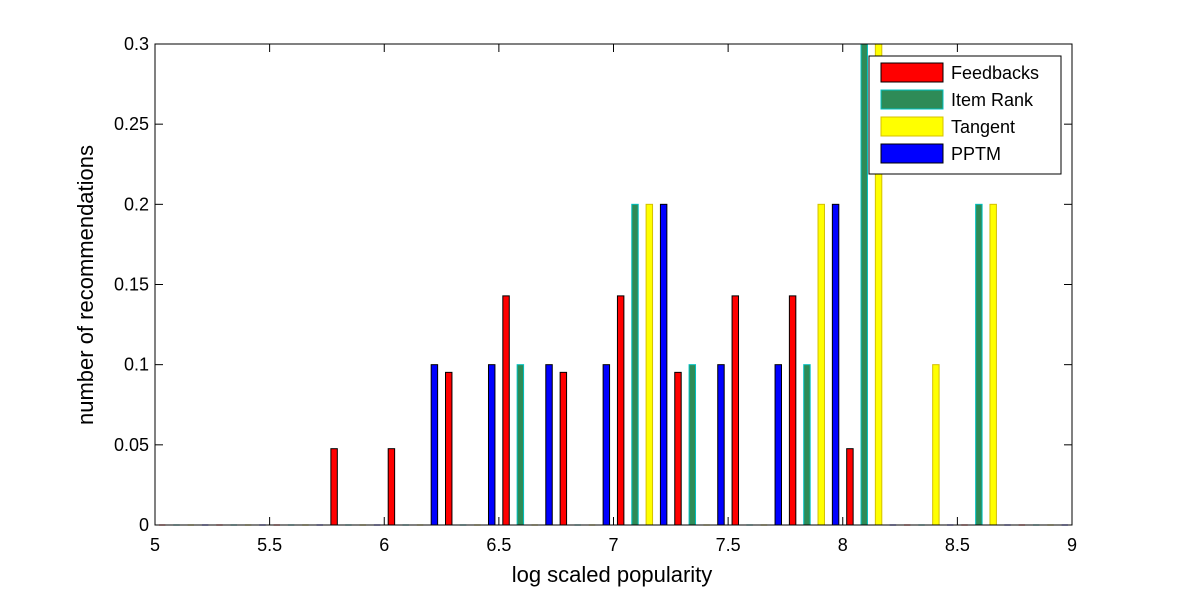  Describe the element at coordinates (843, 545) in the screenshot. I see `x-tick-label: 8` at that location.